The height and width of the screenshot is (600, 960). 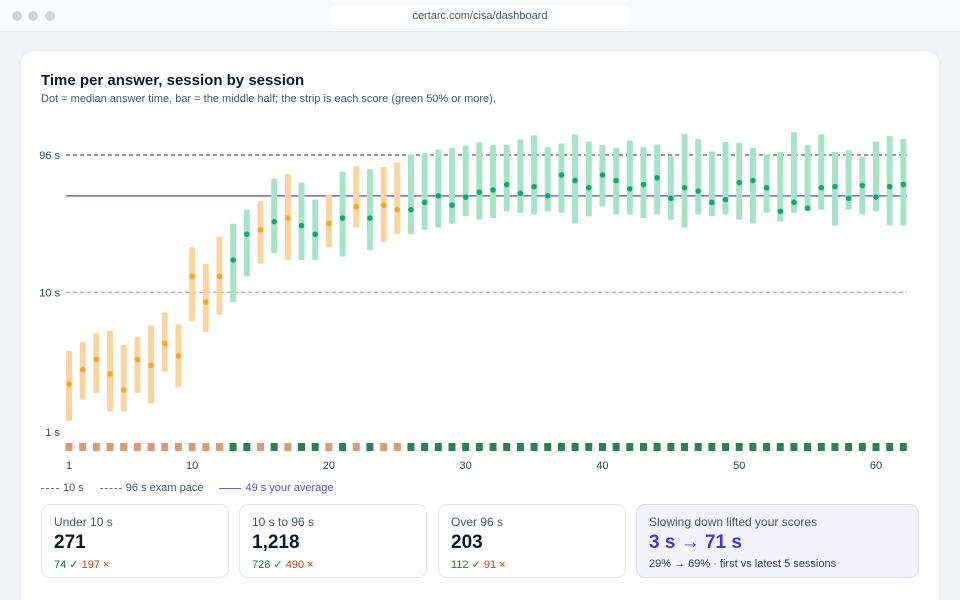 I want to click on stat-correct: 74 ✓, so click(x=66, y=565).